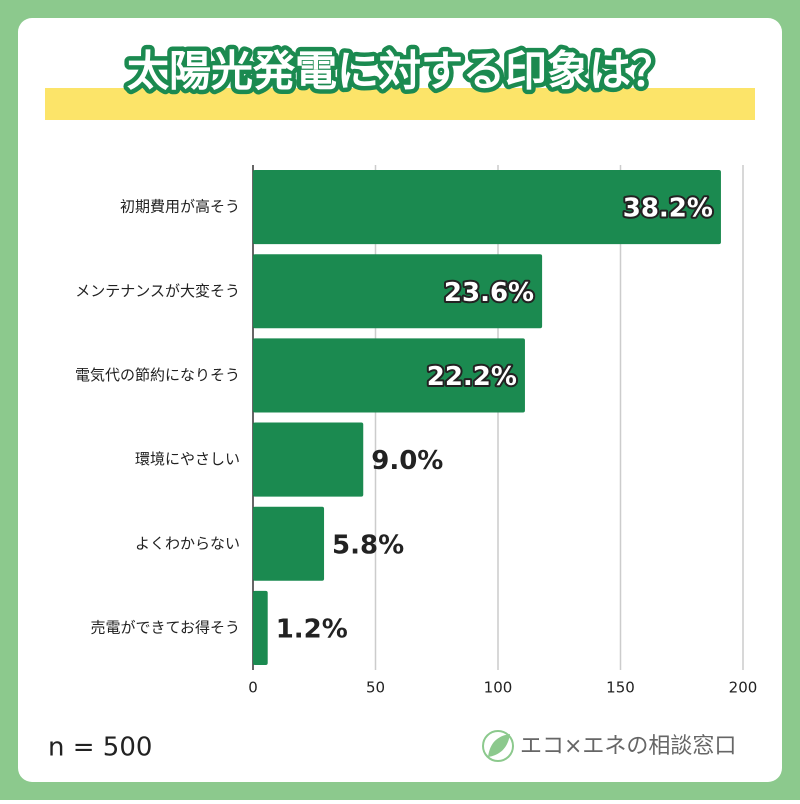 The width and height of the screenshot is (800, 804). Describe the element at coordinates (375, 688) in the screenshot. I see `x-tick-label: 50` at that location.